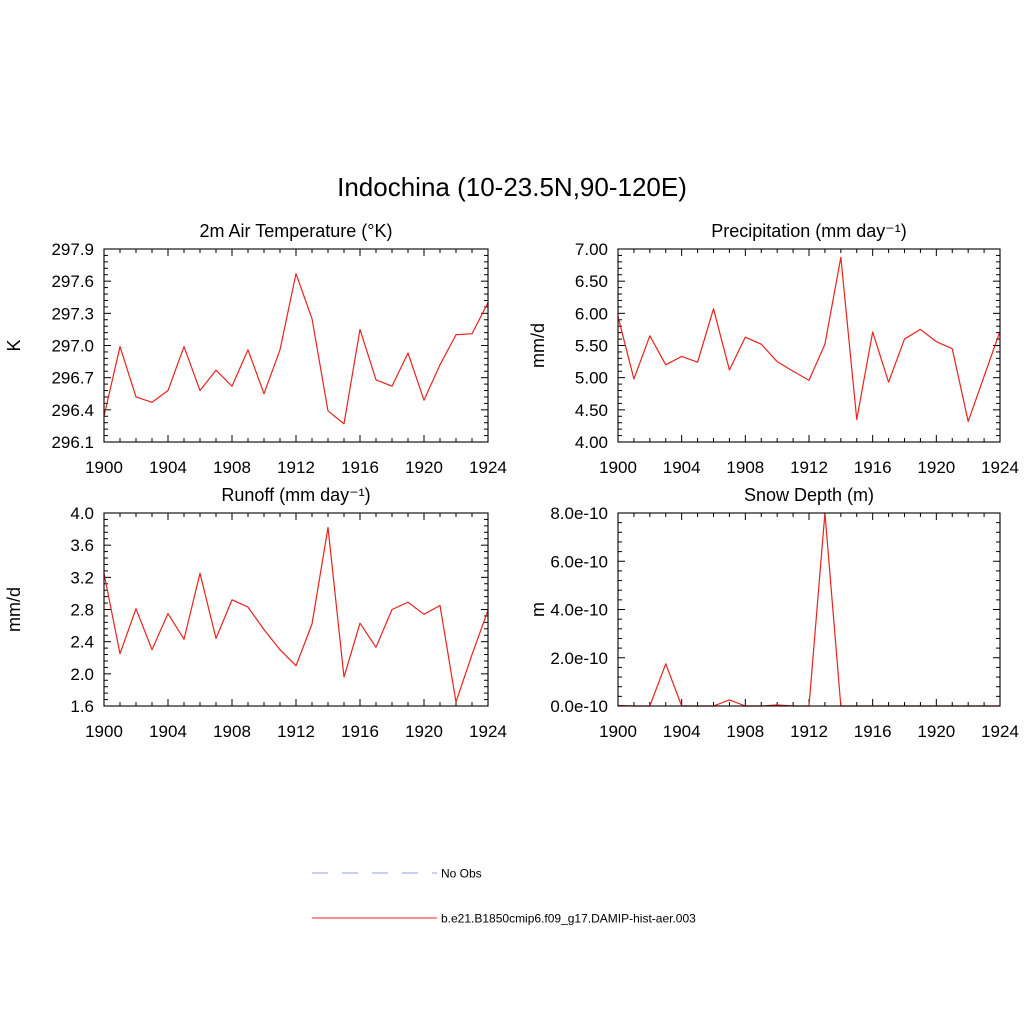 The width and height of the screenshot is (1024, 1029). I want to click on y-tick-label: 4.00, so click(591, 442).